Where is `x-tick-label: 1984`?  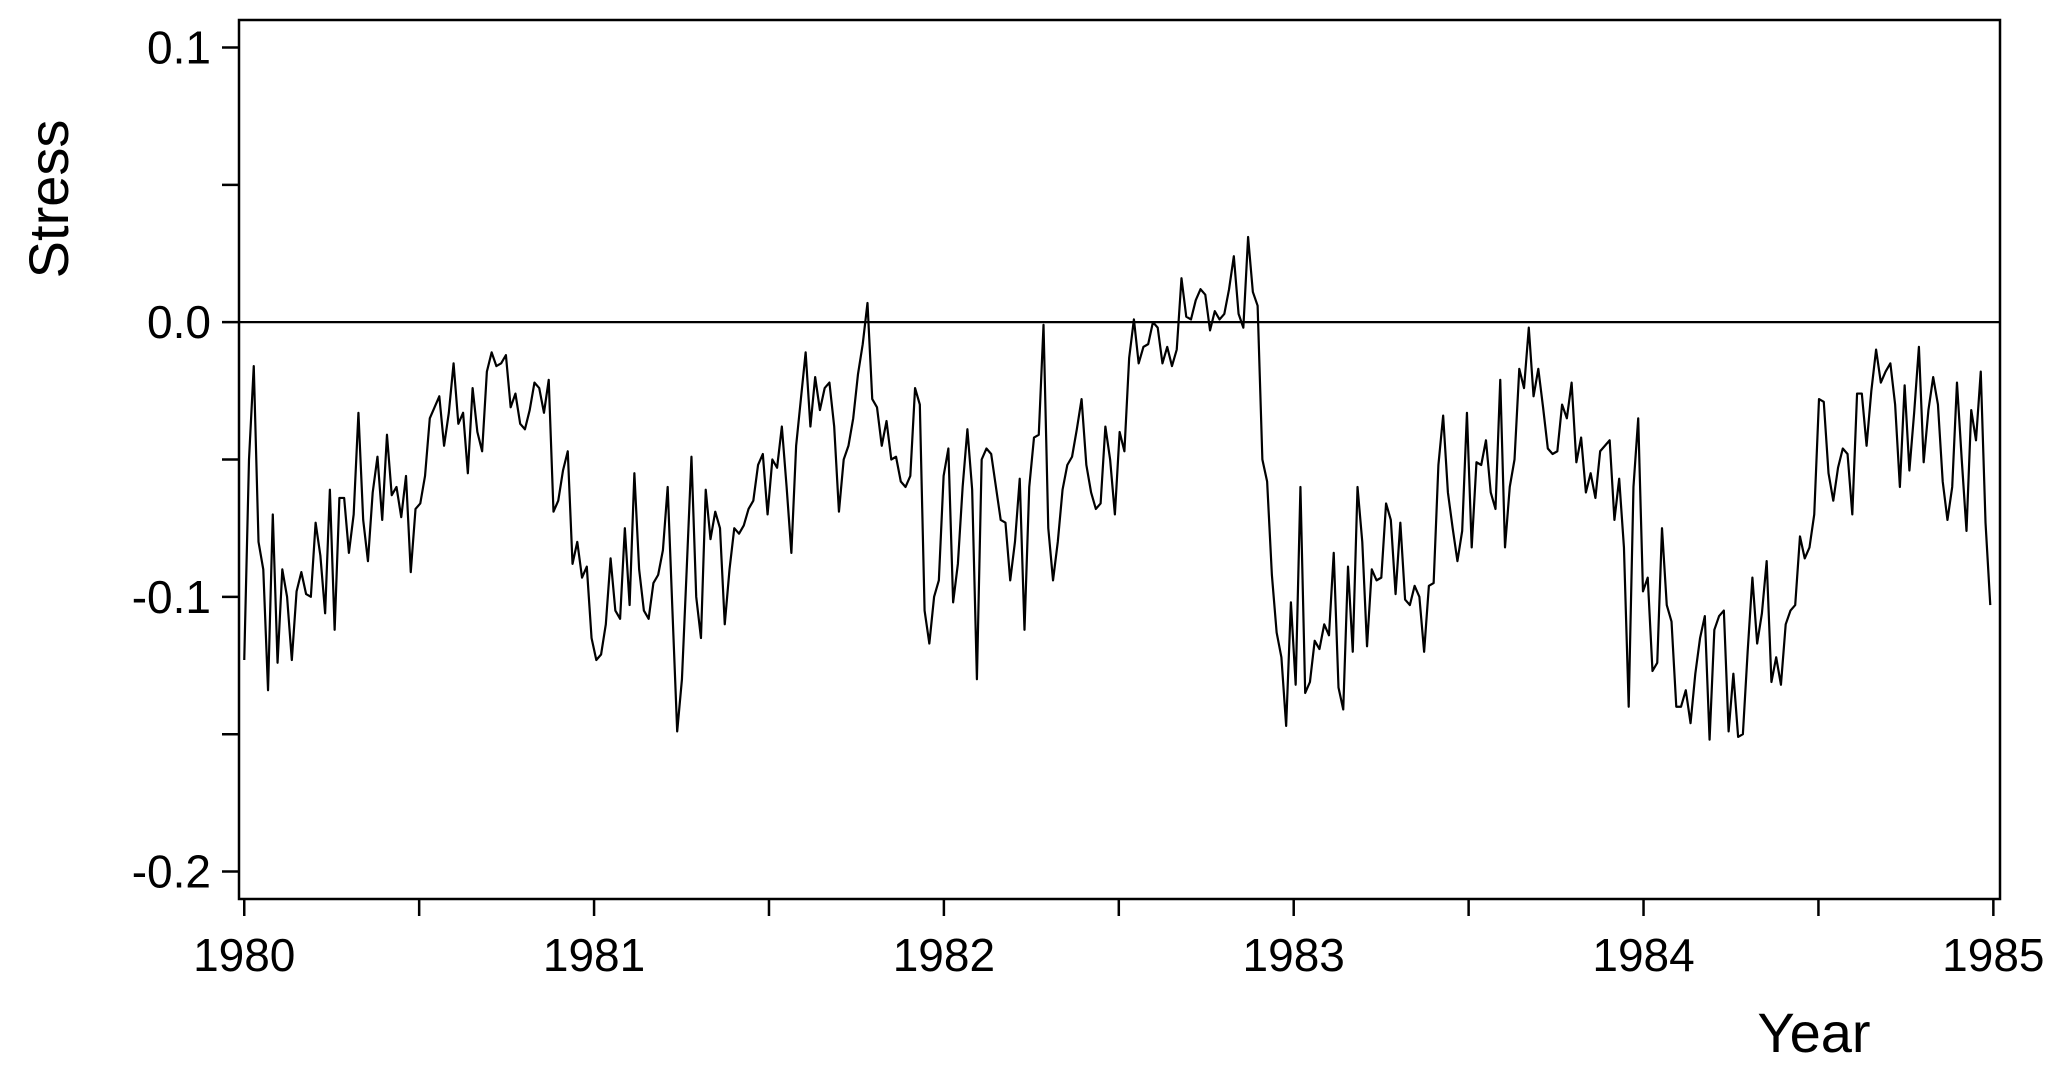 x-tick-label: 1984 is located at coordinates (1643, 955).